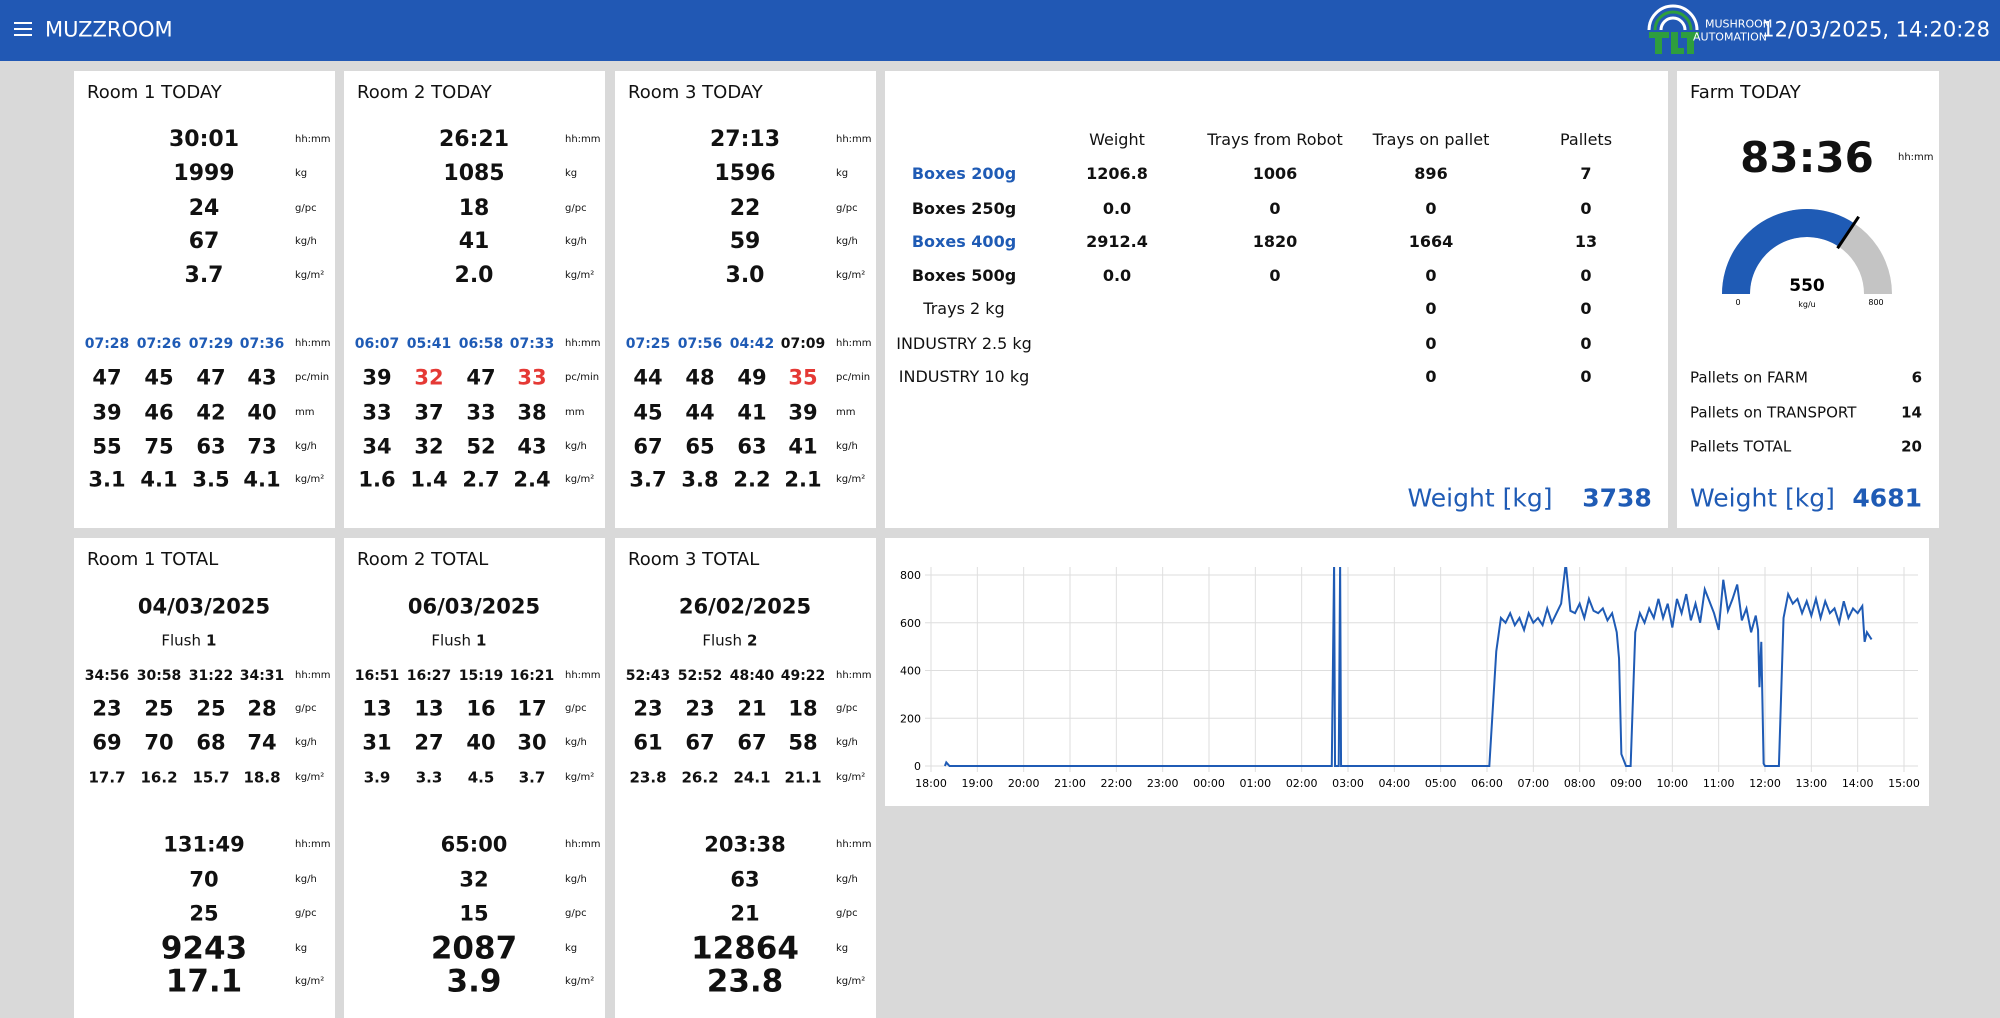  I want to click on value-cell: 40, so click(481, 742).